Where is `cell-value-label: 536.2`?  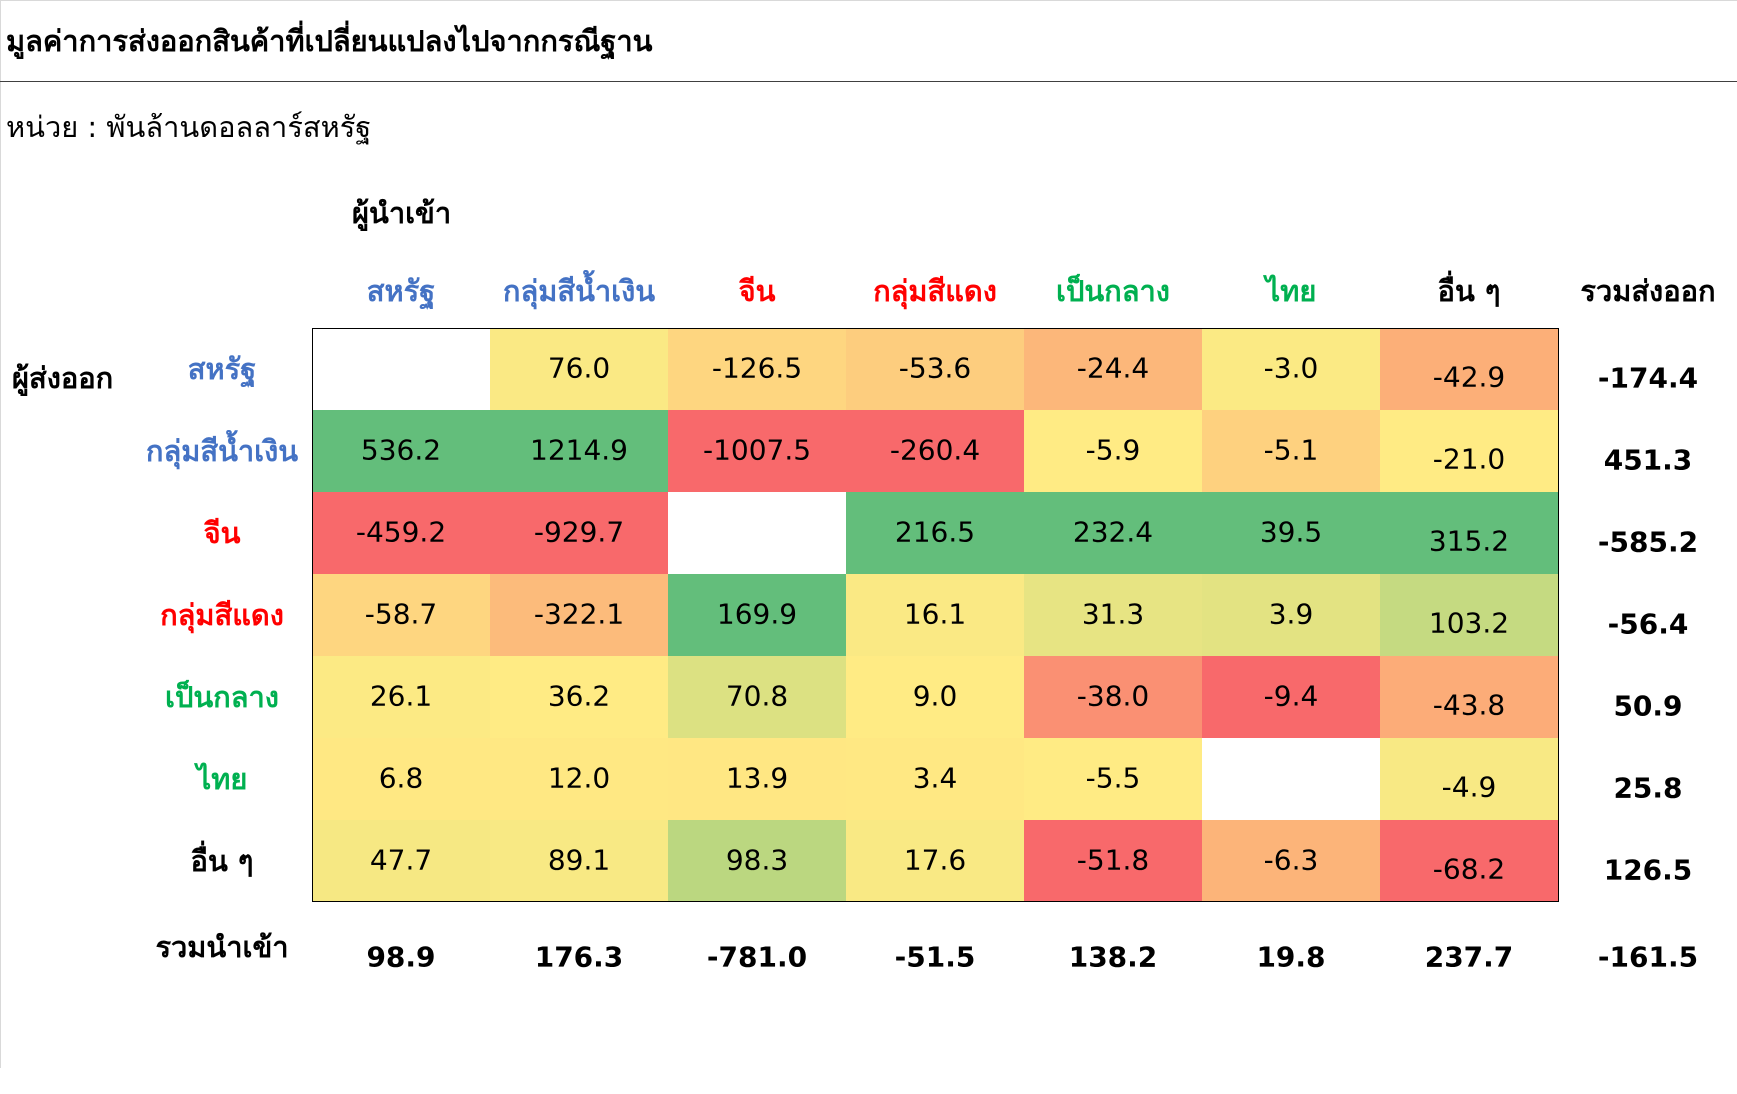 cell-value-label: 536.2 is located at coordinates (401, 450).